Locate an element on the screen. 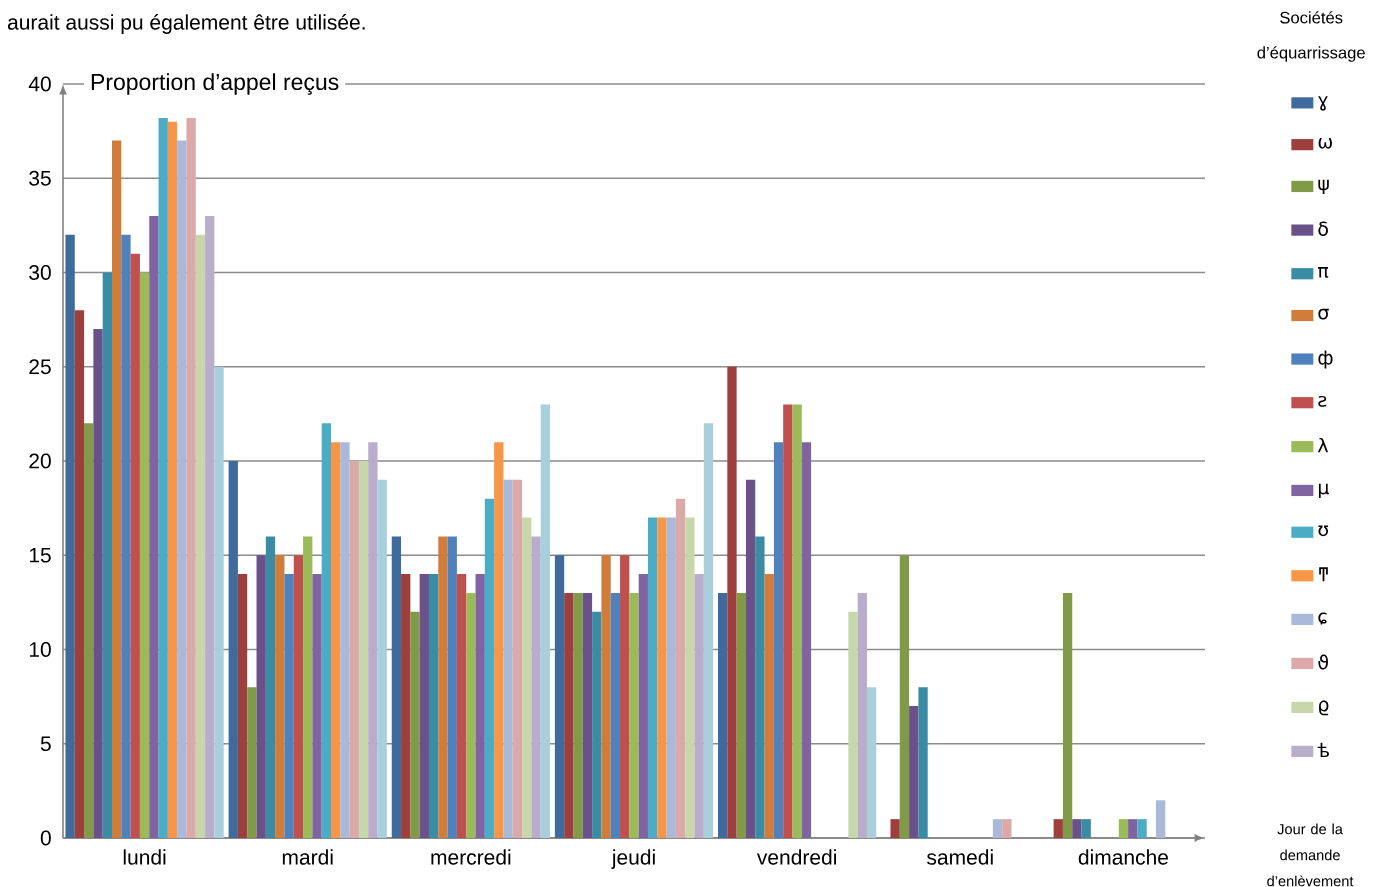 This screenshot has height=887, width=1375. legend-label: ƨ is located at coordinates (1322, 401).